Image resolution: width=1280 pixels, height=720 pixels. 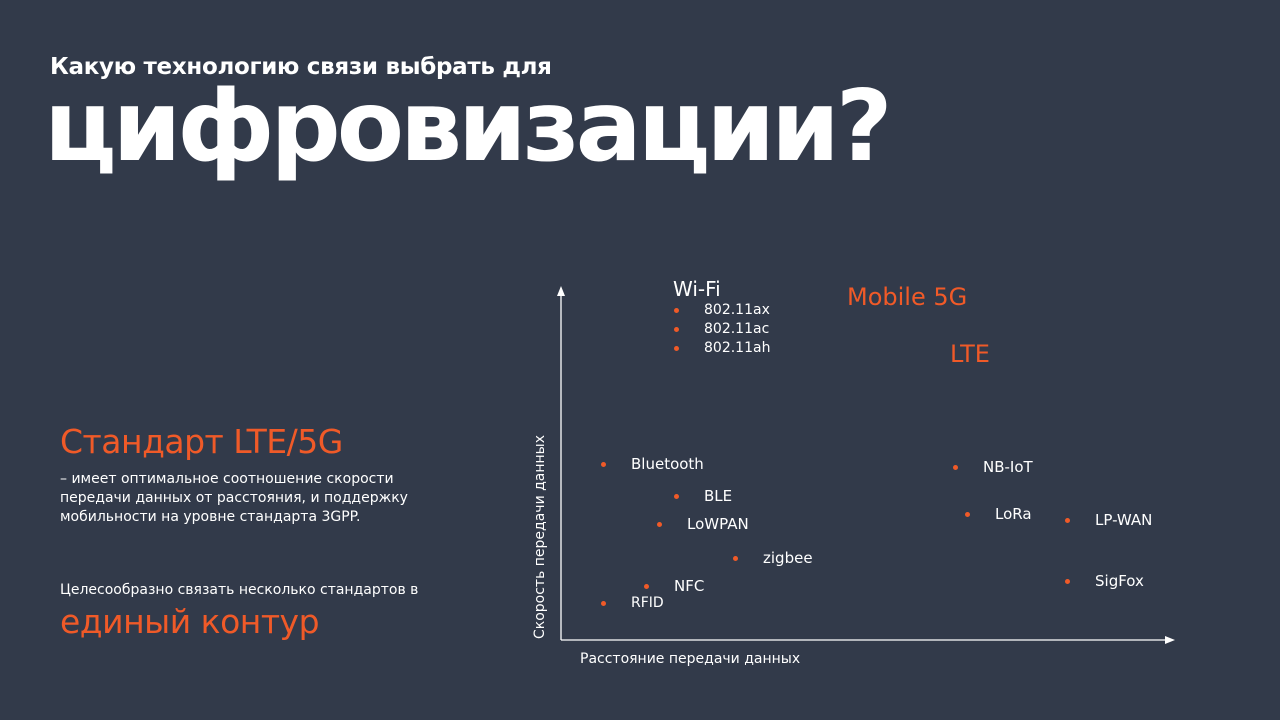 What do you see at coordinates (967, 514) in the screenshot?
I see `lora-bullet` at bounding box center [967, 514].